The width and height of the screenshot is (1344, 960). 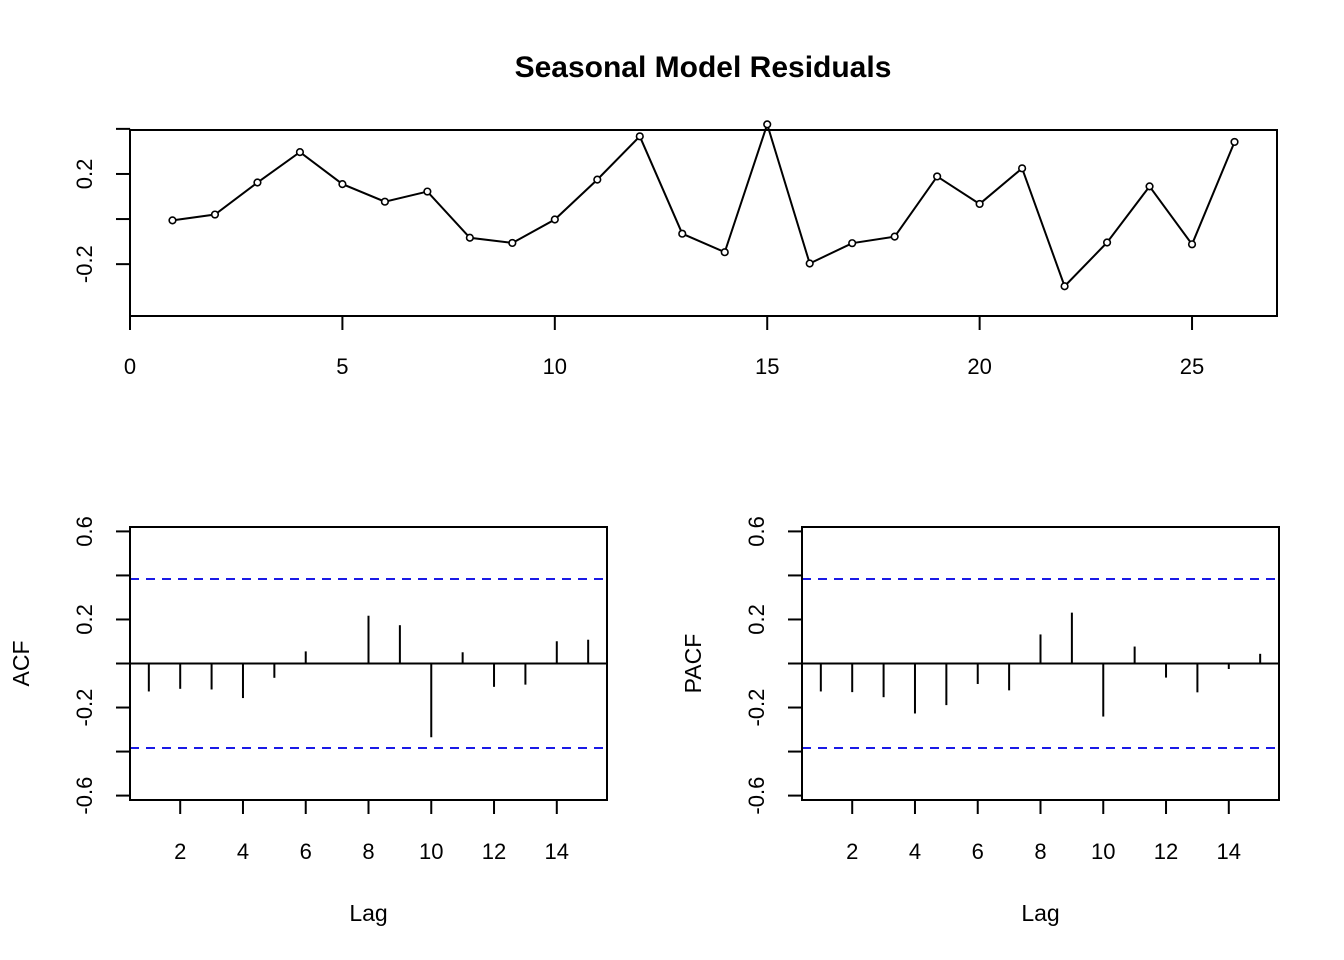 I want to click on y-axis-label: PACF, so click(x=693, y=664).